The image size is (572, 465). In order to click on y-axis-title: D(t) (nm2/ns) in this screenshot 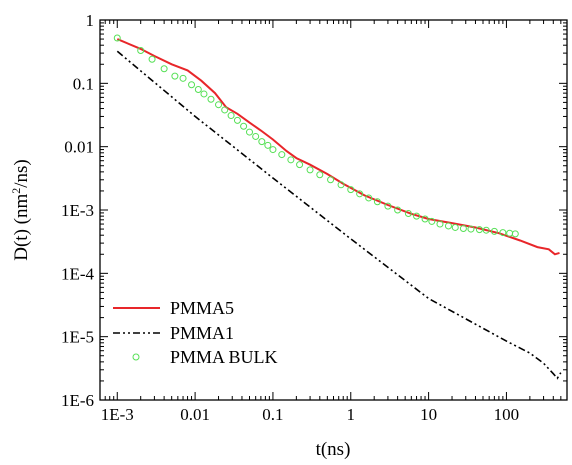, I will do `click(20, 210)`.